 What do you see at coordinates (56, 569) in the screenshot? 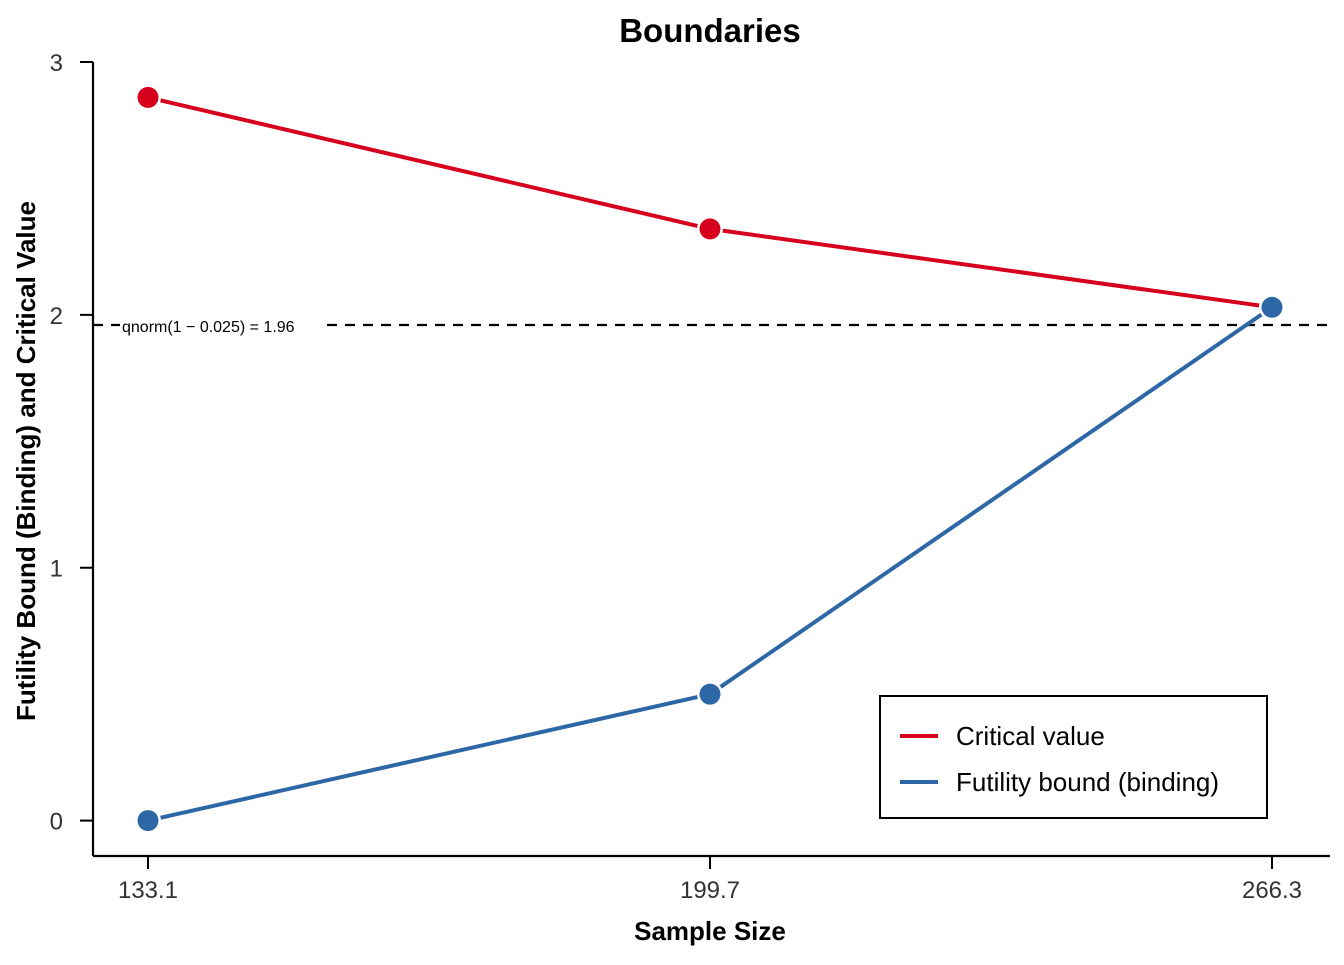
I see `y-tick-label: 1` at bounding box center [56, 569].